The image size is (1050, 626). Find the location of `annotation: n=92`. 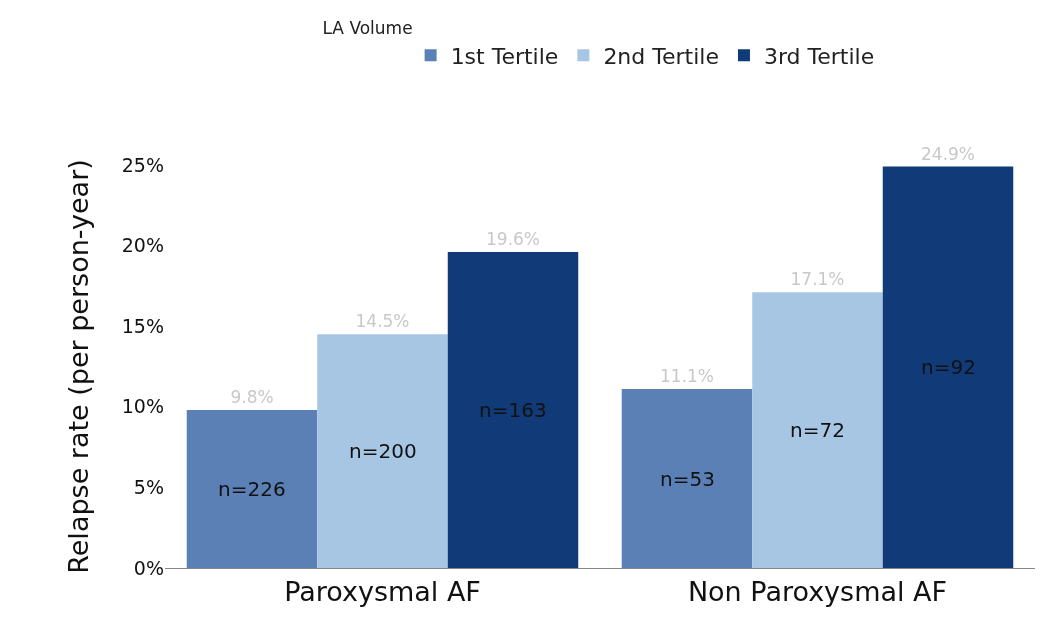

annotation: n=92 is located at coordinates (948, 367).